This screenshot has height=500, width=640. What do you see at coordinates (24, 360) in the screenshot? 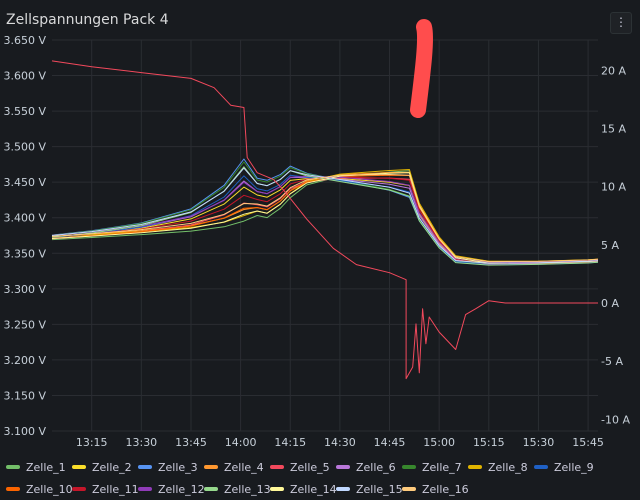
I see `y-tick-label-voltage: 3.200 V` at bounding box center [24, 360].